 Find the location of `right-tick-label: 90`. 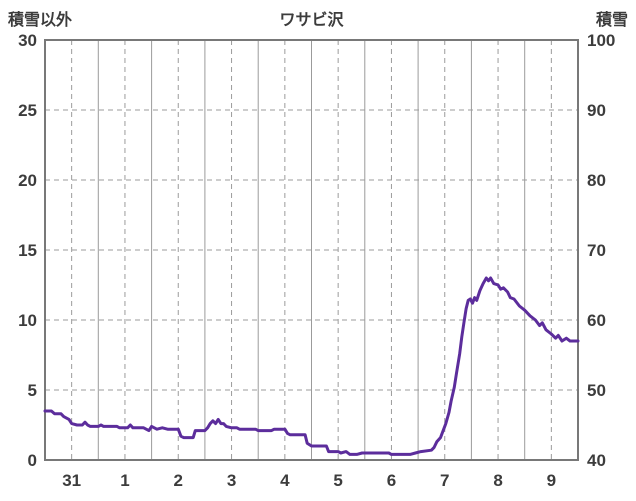

right-tick-label: 90 is located at coordinates (596, 110).